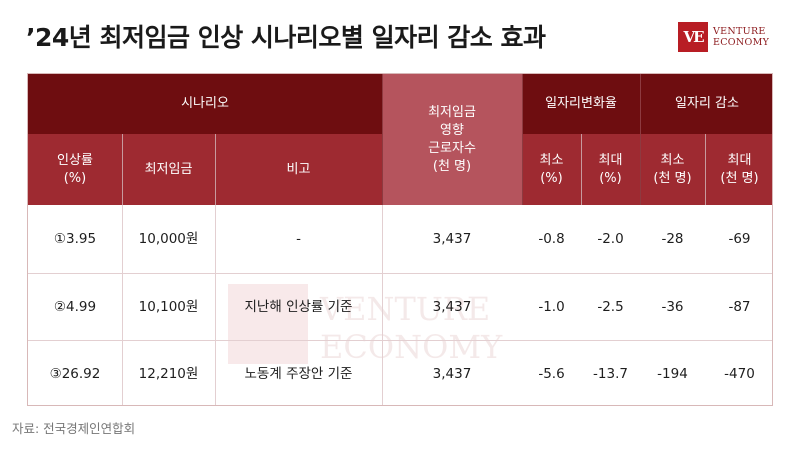  Describe the element at coordinates (205, 103) in the screenshot. I see `header-scenario: 시나리오` at that location.